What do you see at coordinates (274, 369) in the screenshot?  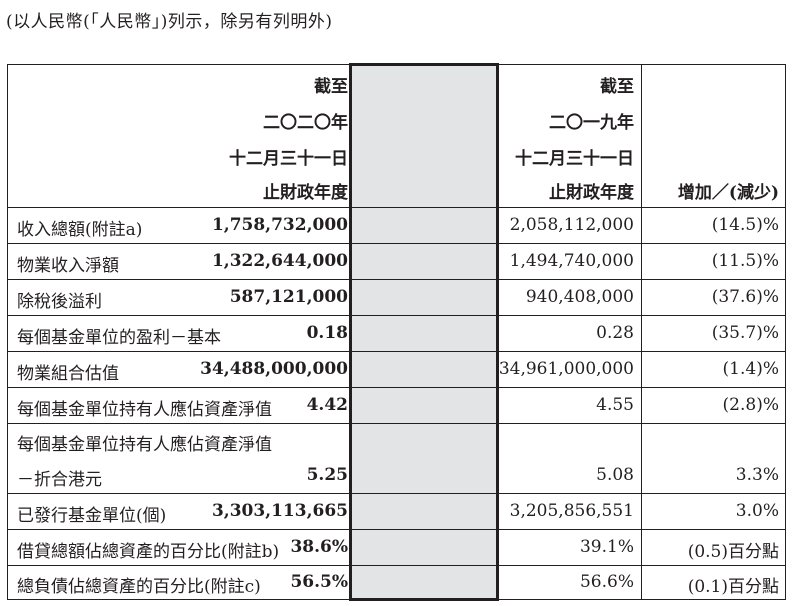 I see `row-value-2020: 34,488,000,000` at bounding box center [274, 369].